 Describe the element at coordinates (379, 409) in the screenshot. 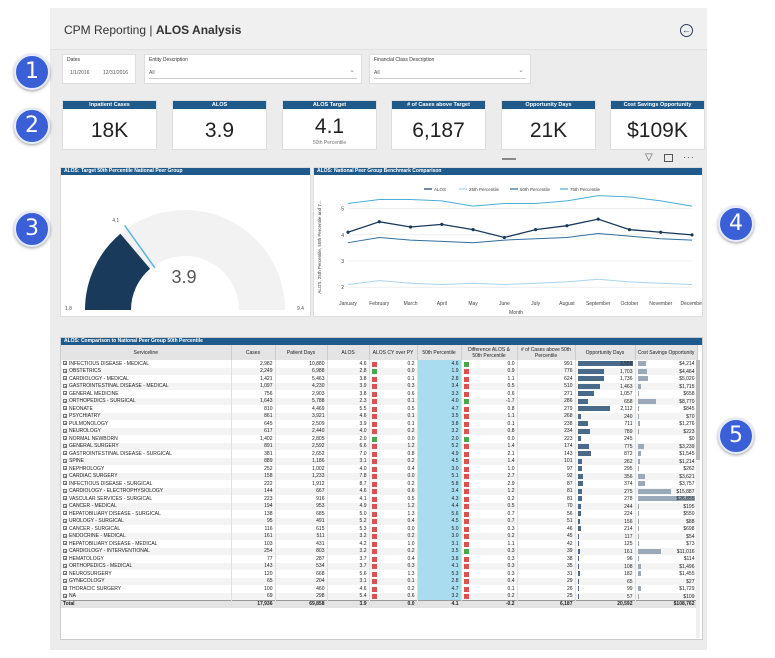

I see `table-row: + NEONATE 810 4,469 5.5 0.5 4.7 0.8 279 2,112 $845` at that location.